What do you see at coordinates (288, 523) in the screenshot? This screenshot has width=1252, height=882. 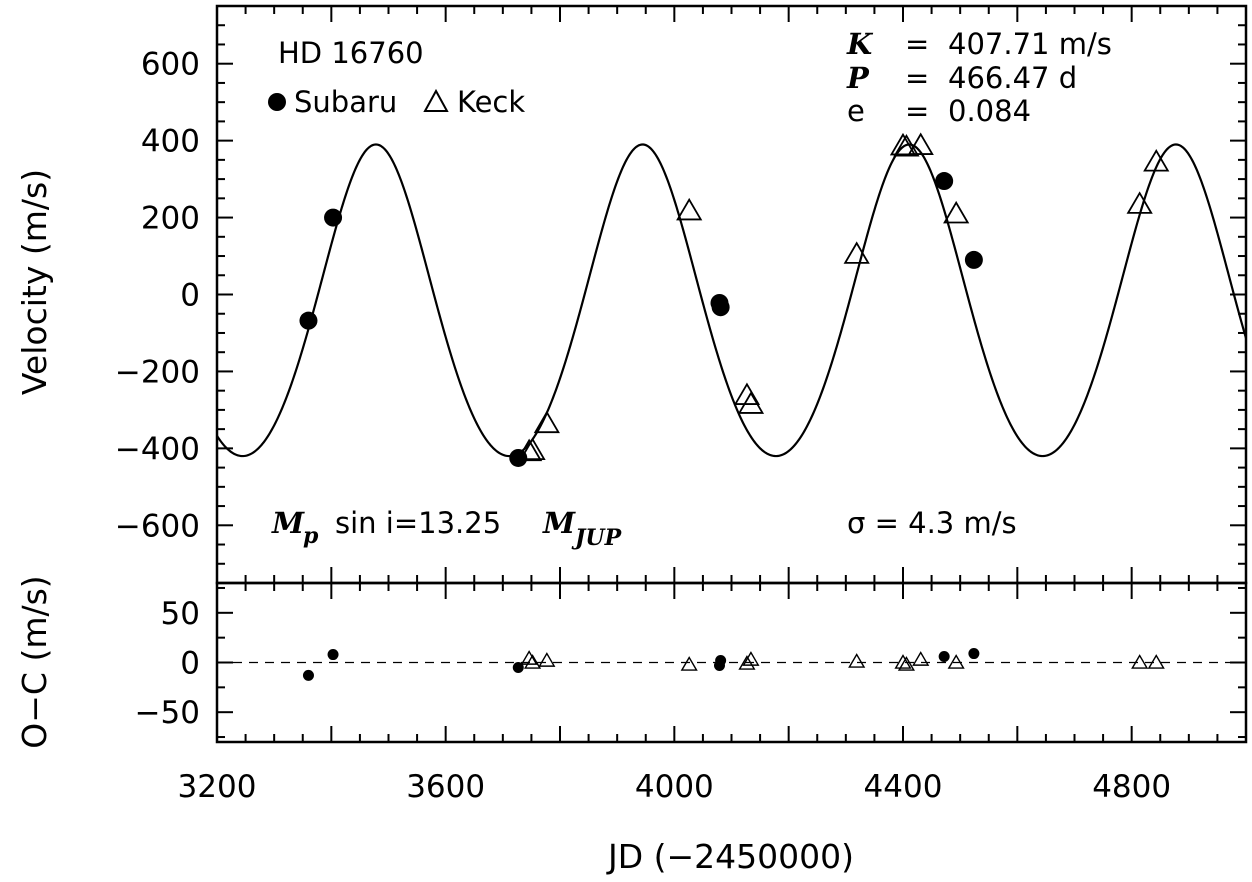 I see `mass-symbol: M` at bounding box center [288, 523].